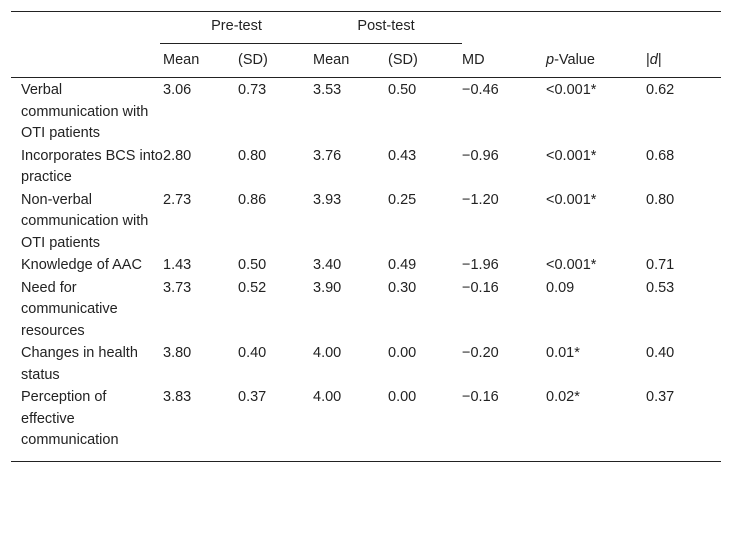 This screenshot has width=732, height=550. What do you see at coordinates (504, 61) in the screenshot?
I see `column-header: MD` at bounding box center [504, 61].